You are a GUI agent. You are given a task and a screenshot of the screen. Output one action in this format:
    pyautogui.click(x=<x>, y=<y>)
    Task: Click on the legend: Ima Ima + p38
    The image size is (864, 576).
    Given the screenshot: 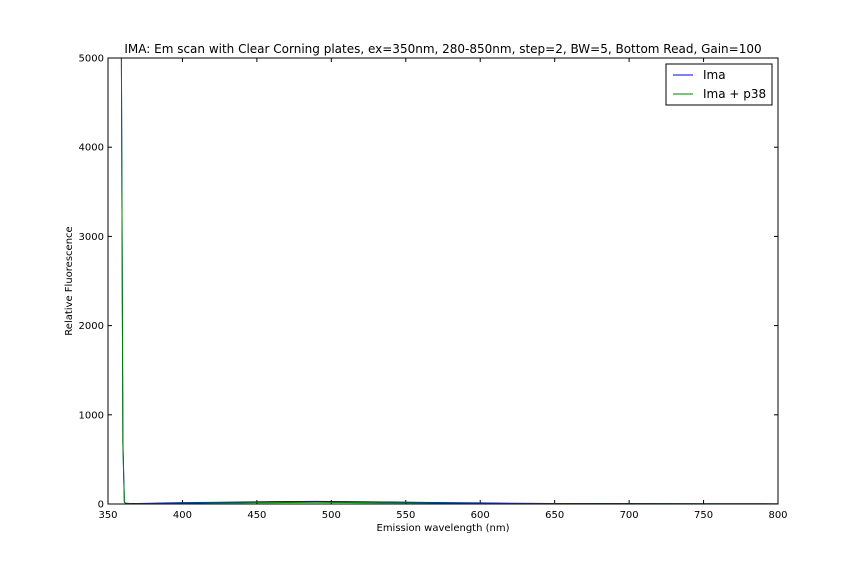 What is the action you would take?
    pyautogui.click(x=719, y=84)
    